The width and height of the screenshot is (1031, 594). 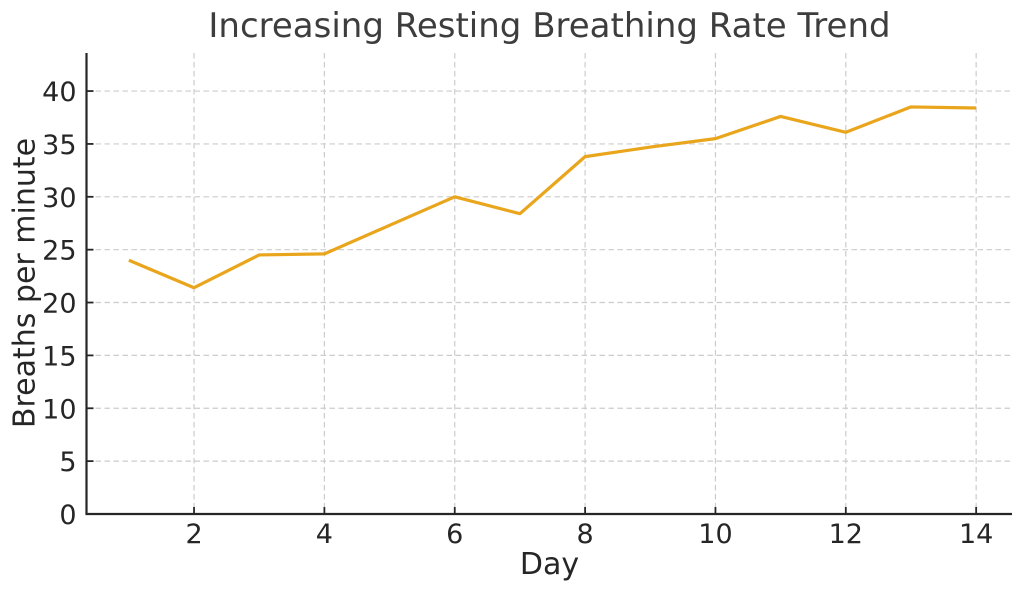 I want to click on y-tick-label: 15, so click(x=59, y=356).